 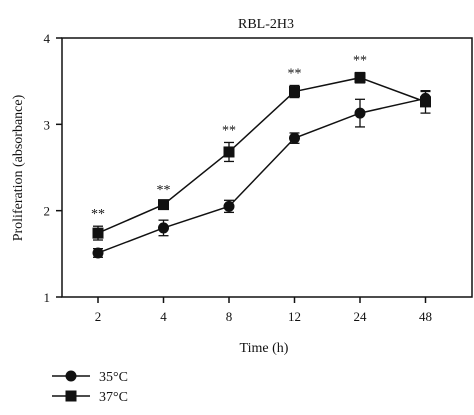 What do you see at coordinates (361, 316) in the screenshot?
I see `x-tick-label-24: 24` at bounding box center [361, 316].